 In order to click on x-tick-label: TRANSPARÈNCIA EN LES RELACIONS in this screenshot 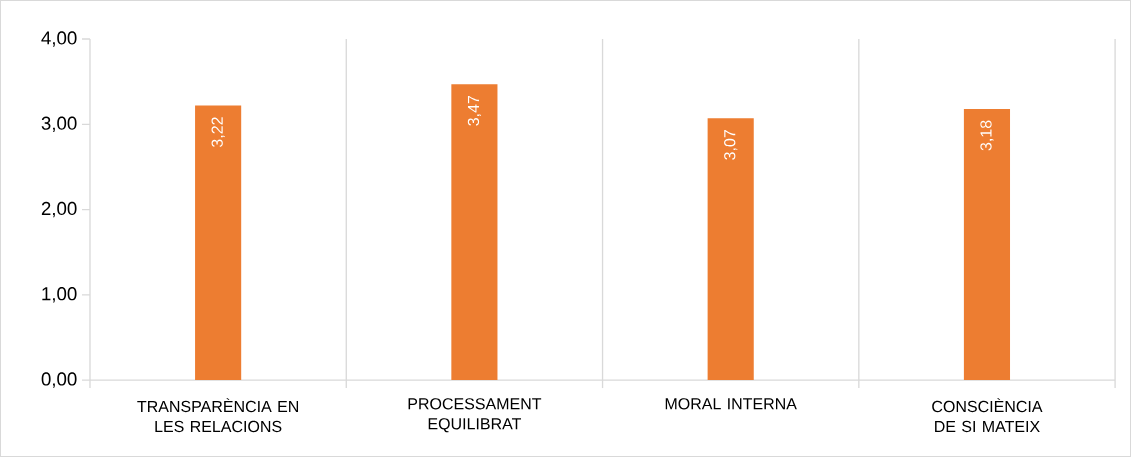, I will do `click(218, 415)`.